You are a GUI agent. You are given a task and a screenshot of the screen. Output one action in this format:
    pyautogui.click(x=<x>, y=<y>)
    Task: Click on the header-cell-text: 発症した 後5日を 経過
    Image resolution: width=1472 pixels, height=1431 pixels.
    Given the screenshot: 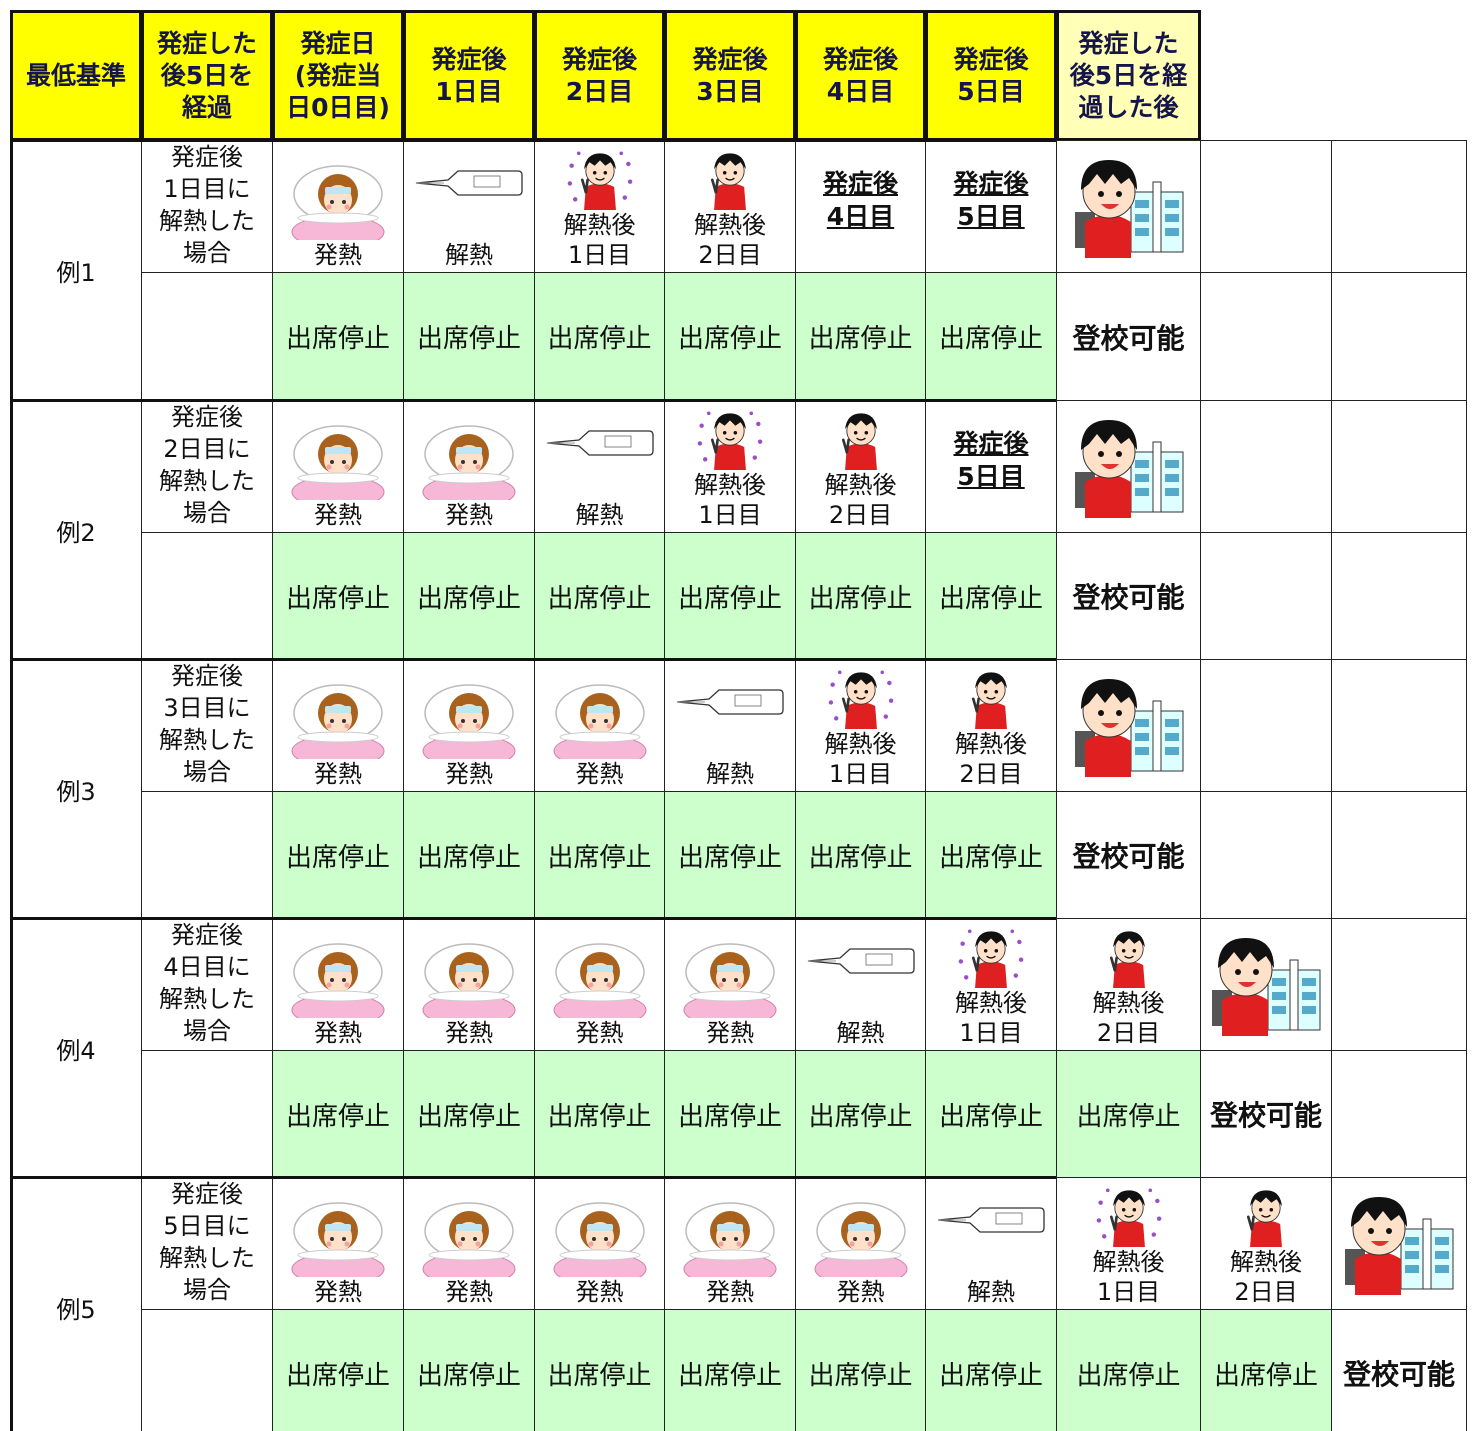 What is the action you would take?
    pyautogui.click(x=206, y=75)
    